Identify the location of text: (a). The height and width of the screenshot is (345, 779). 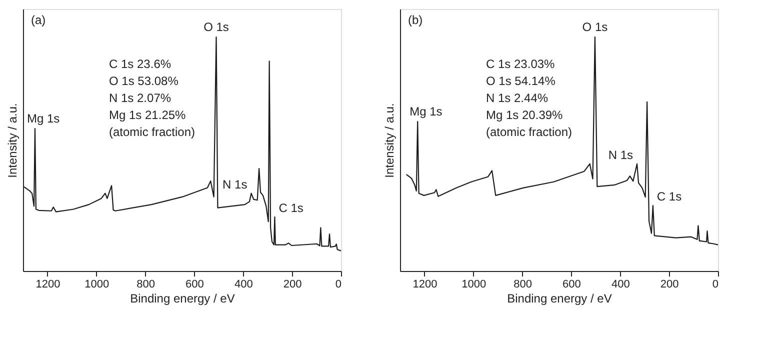
(38, 20).